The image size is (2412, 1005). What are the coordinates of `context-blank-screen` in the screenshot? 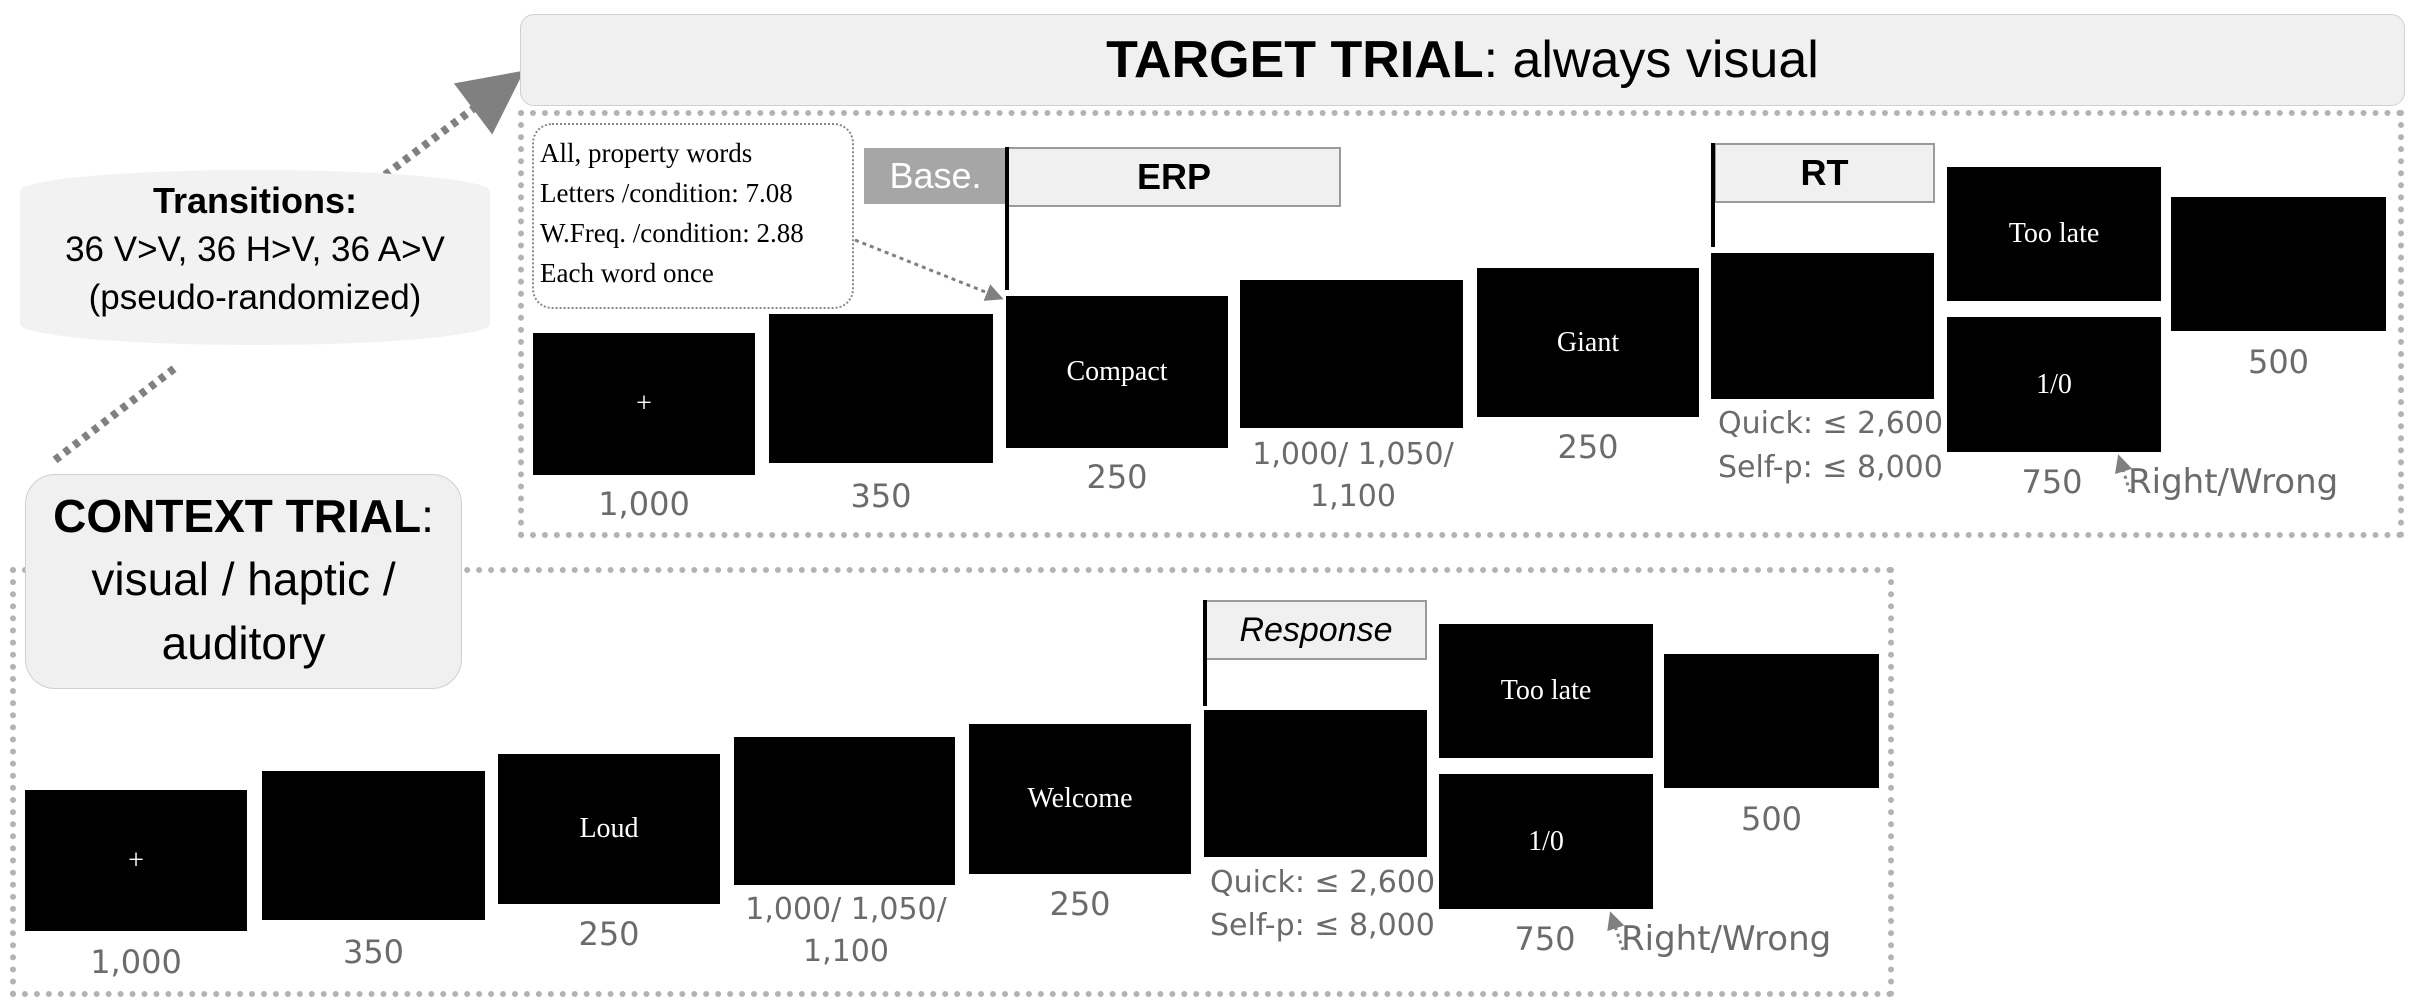 It's located at (373, 845).